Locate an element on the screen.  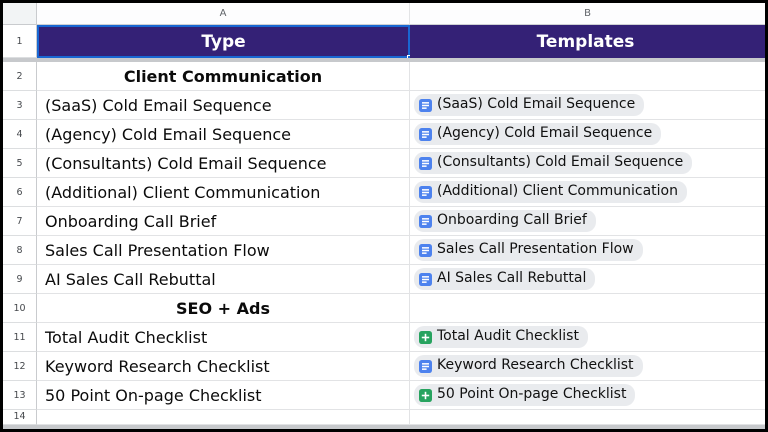
column-header-a: A is located at coordinates (223, 14).